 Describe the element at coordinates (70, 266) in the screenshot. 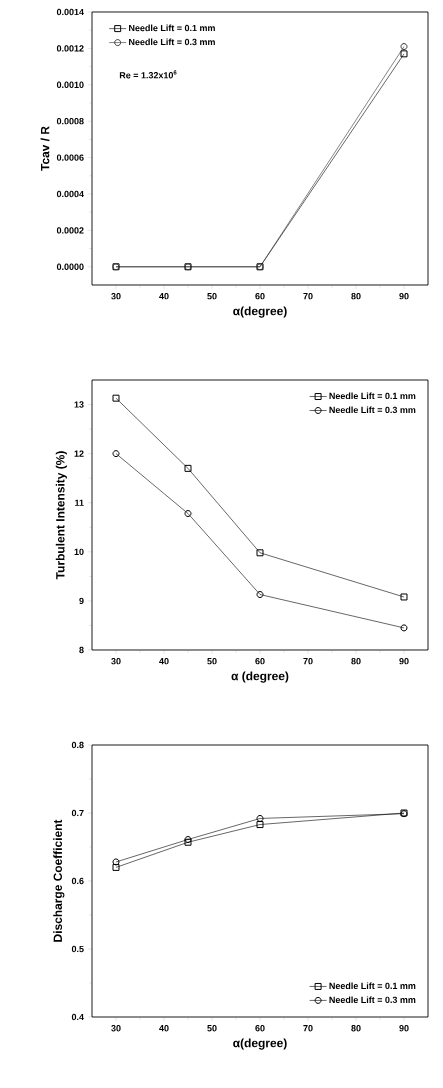

I see `y-tick-label: 0.0000` at that location.